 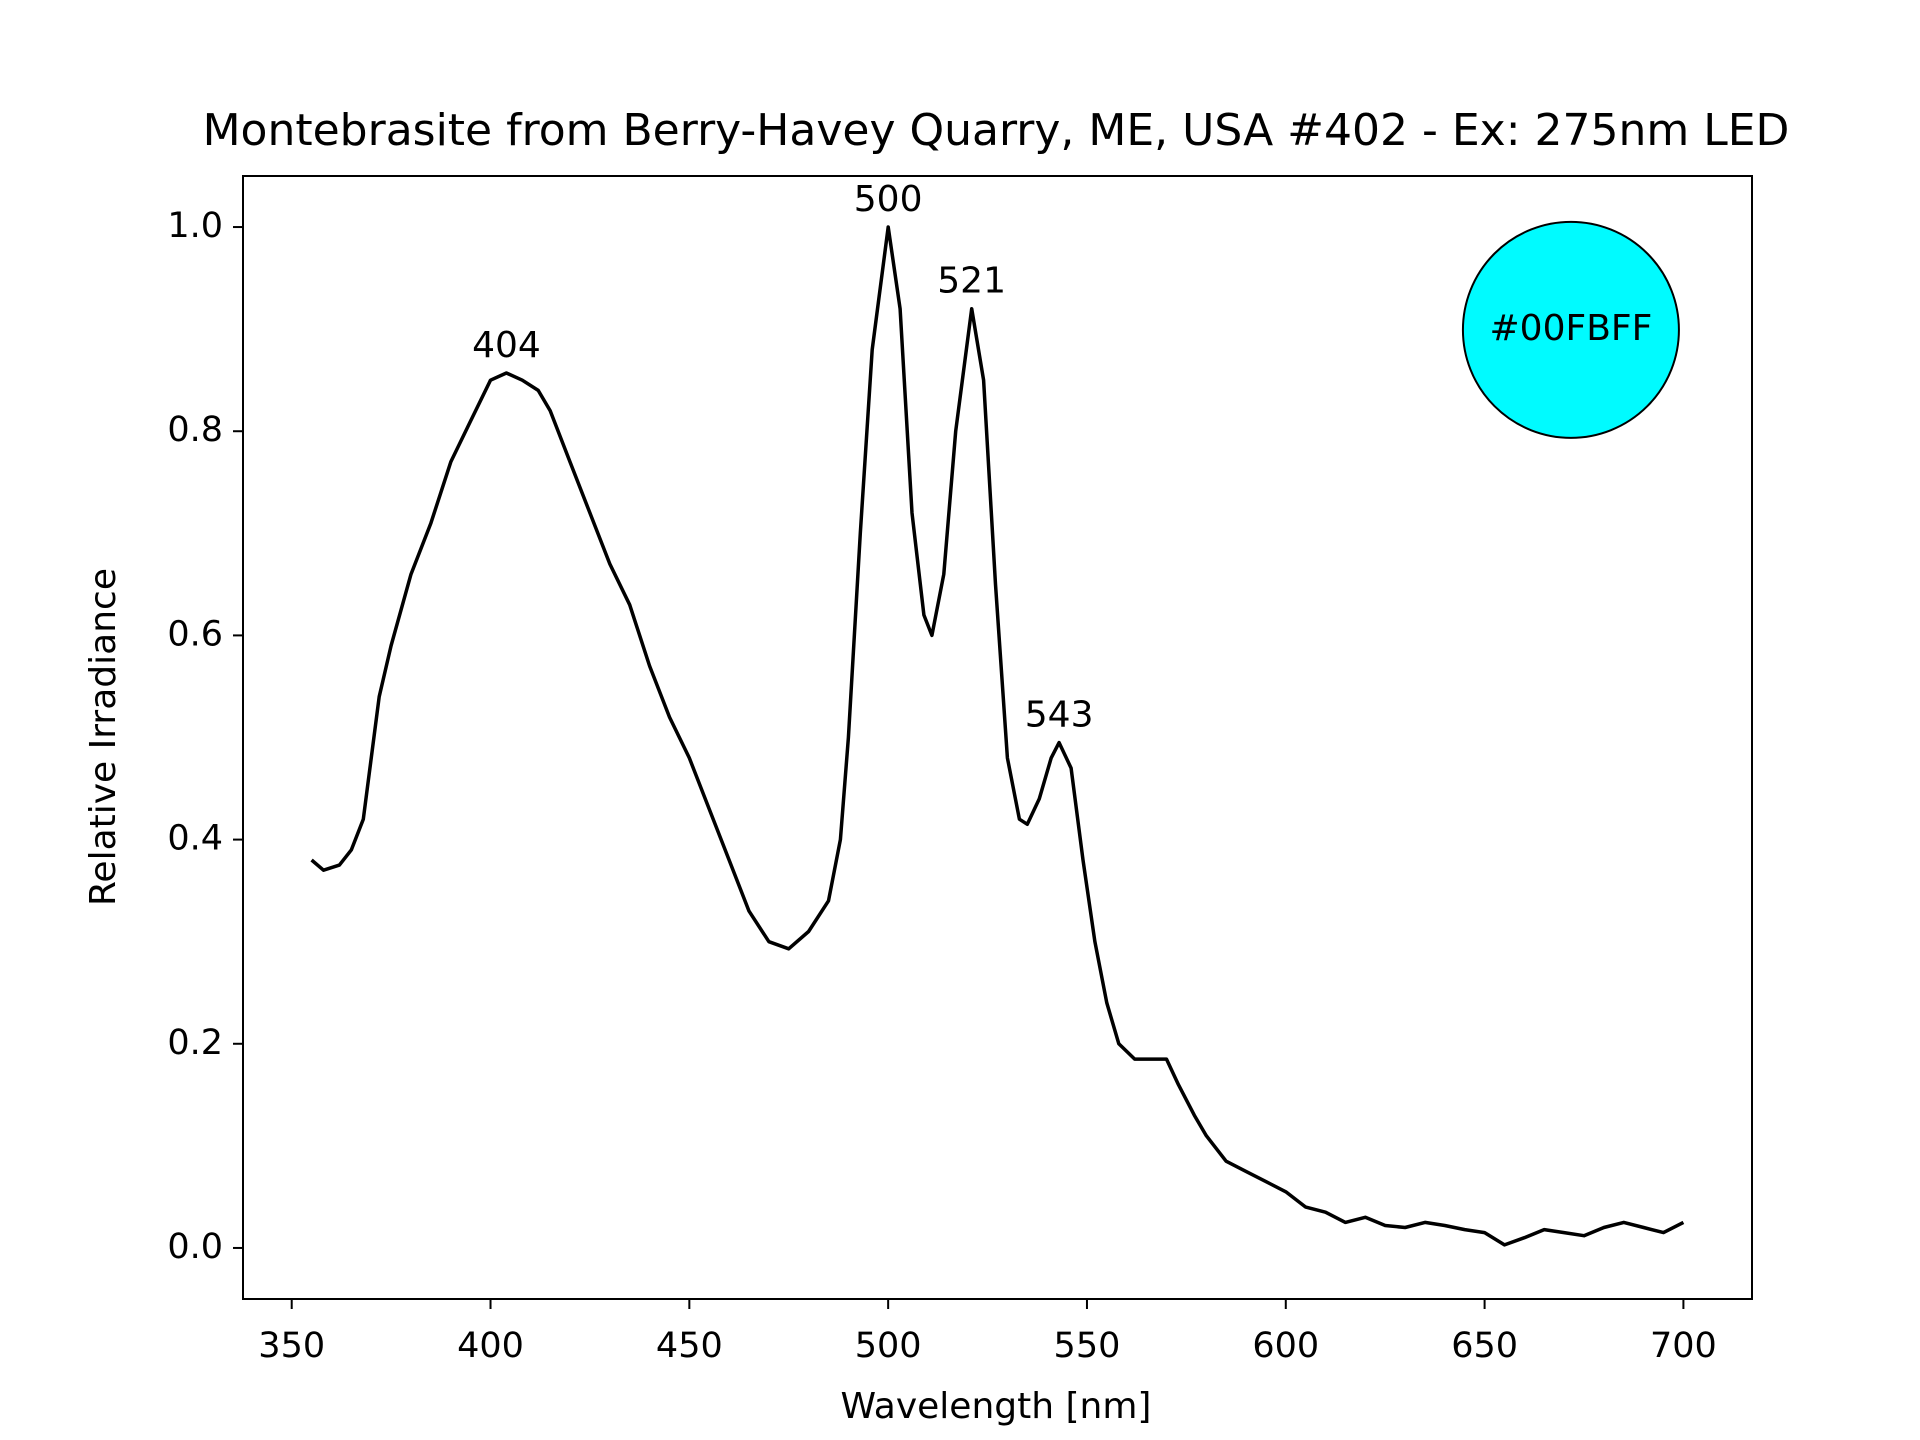 What do you see at coordinates (506, 345) in the screenshot?
I see `peak-label: 404` at bounding box center [506, 345].